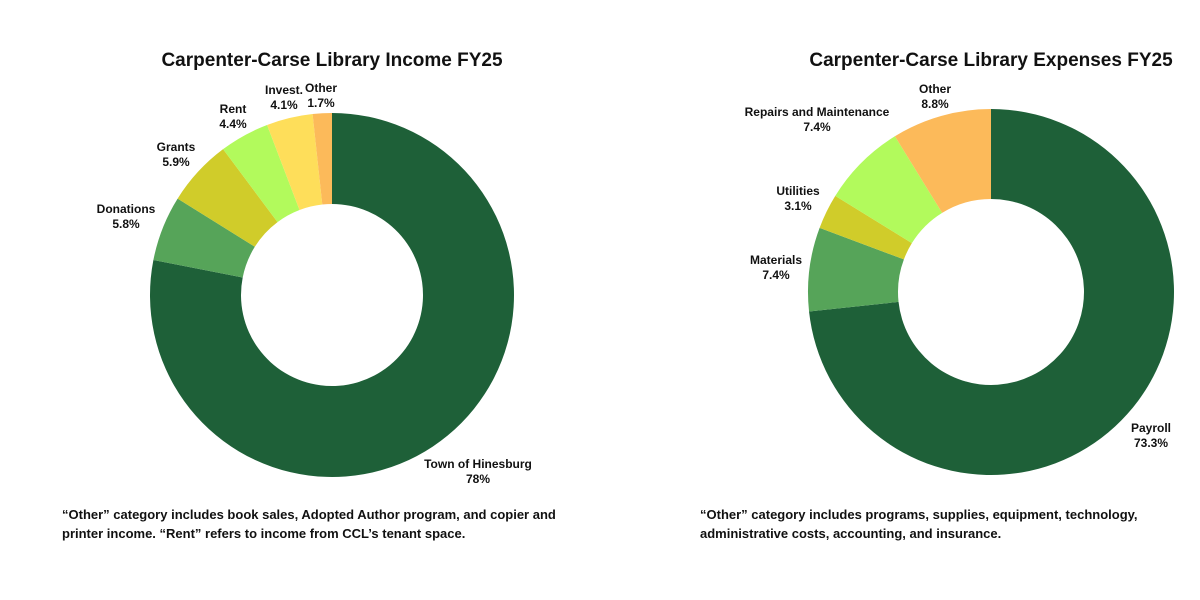 This screenshot has width=1200, height=600. Describe the element at coordinates (322, 159) in the screenshot. I see `income-slice-other` at that location.